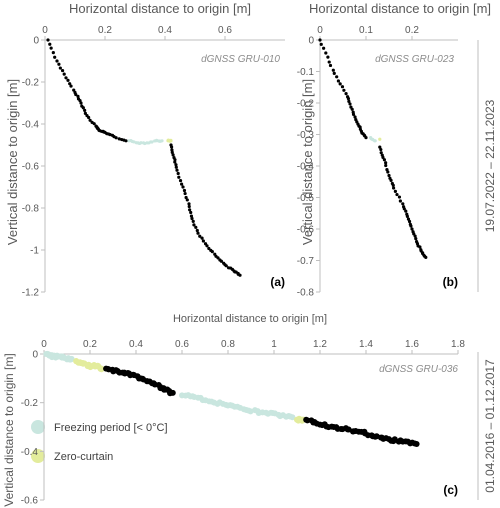  What do you see at coordinates (90, 344) in the screenshot?
I see `x-tick-label-c: 0.2` at bounding box center [90, 344].